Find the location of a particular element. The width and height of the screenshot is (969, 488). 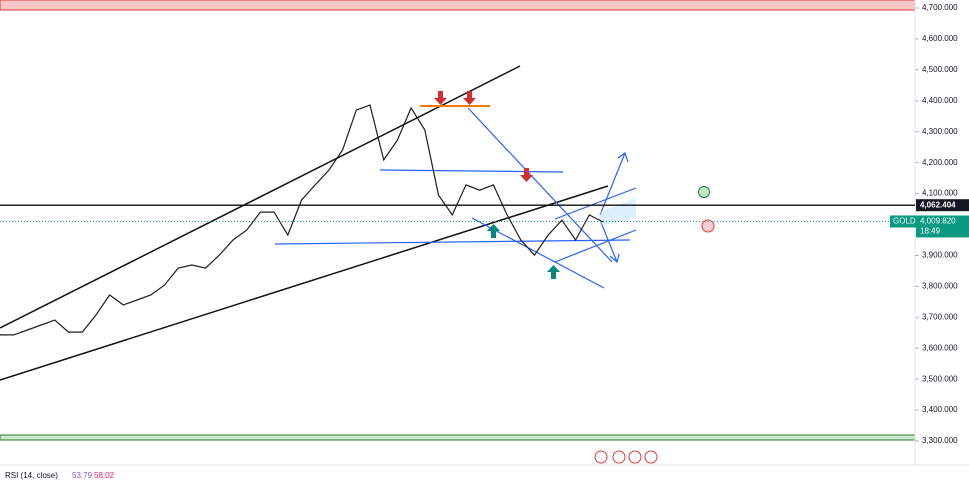

y-tick-label: 4,500.000 is located at coordinates (940, 69).